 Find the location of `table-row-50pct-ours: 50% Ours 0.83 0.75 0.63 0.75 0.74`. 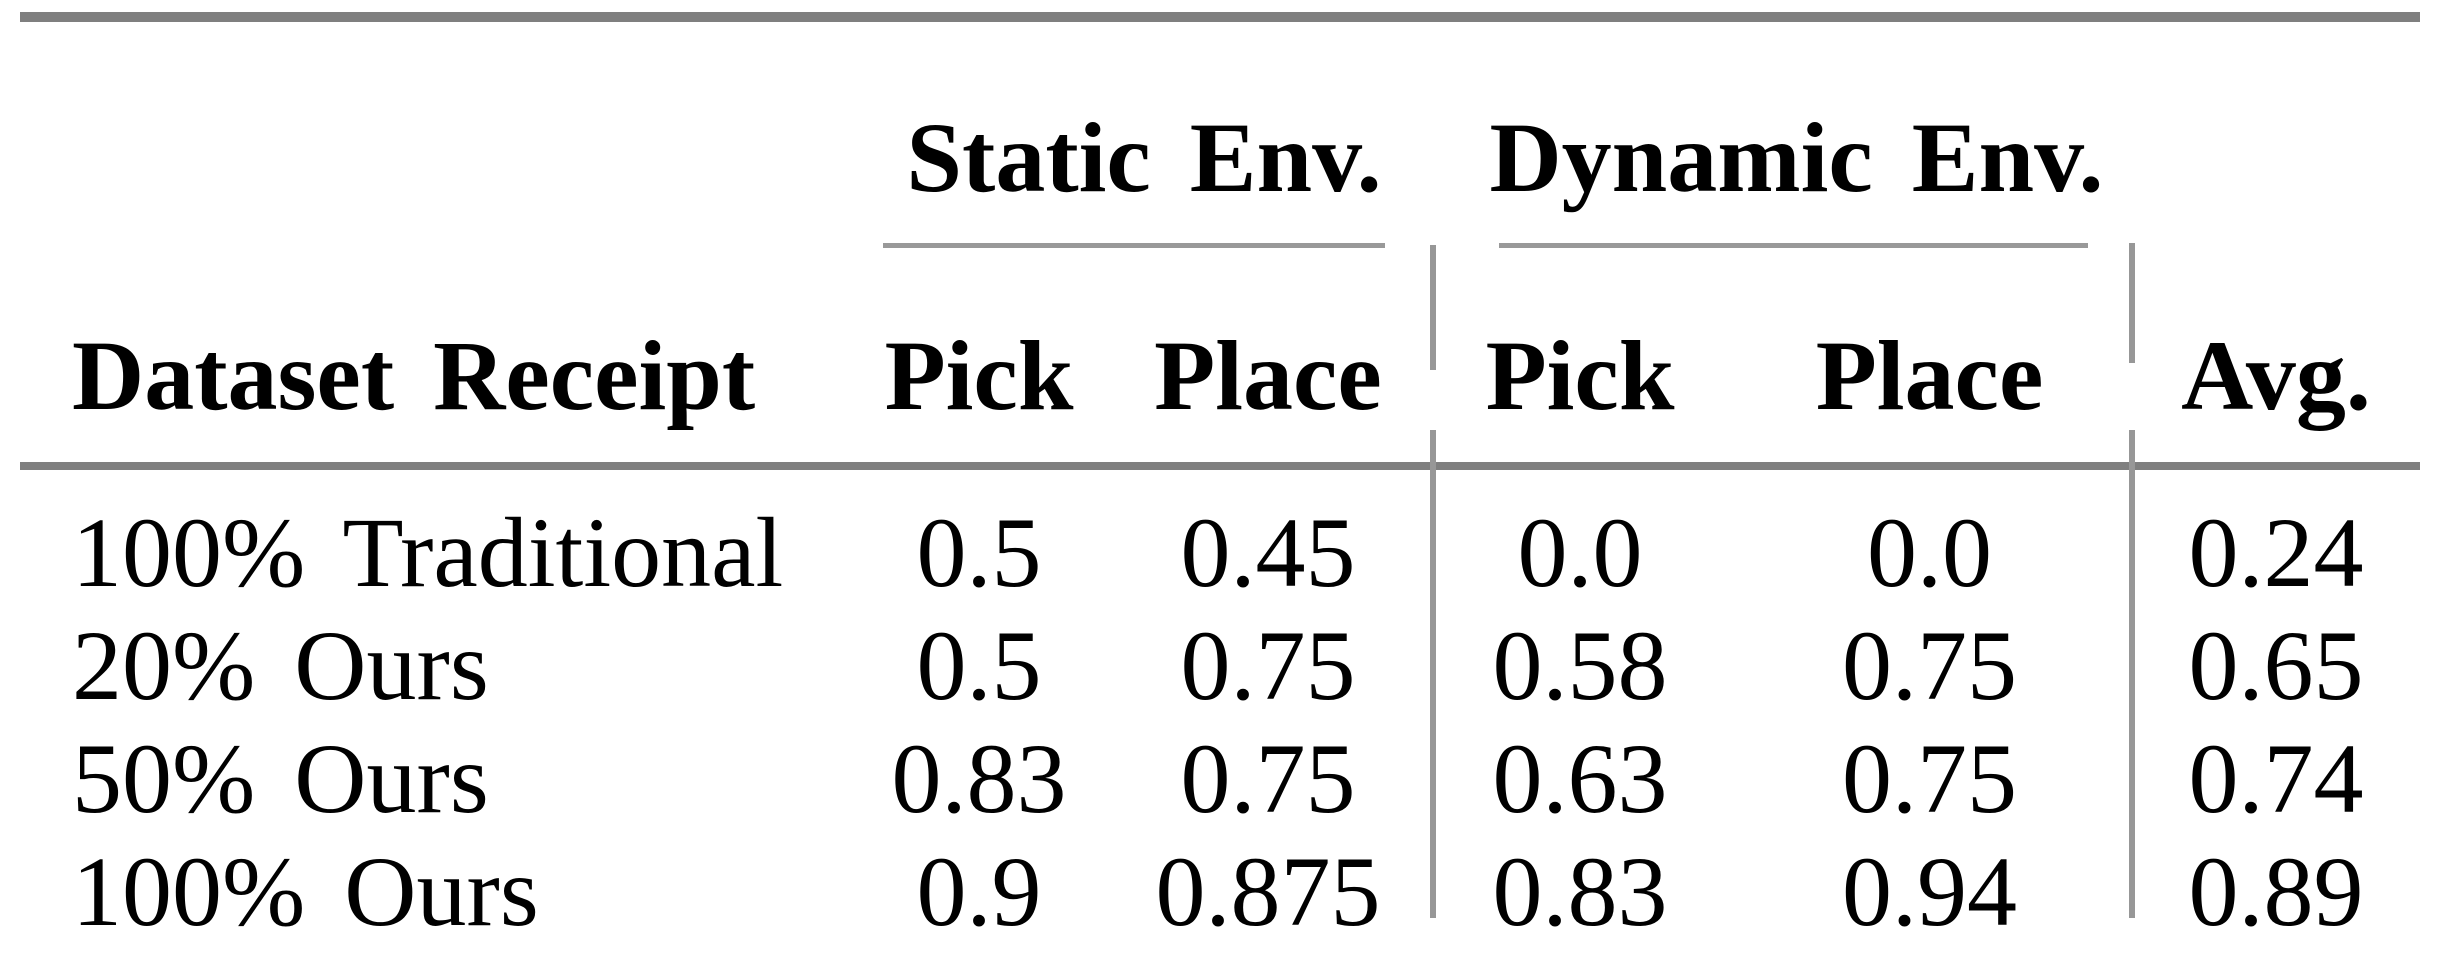

table-row-50pct-ours: 50% Ours 0.83 0.75 0.63 0.75 0.74 is located at coordinates (1220, 778).